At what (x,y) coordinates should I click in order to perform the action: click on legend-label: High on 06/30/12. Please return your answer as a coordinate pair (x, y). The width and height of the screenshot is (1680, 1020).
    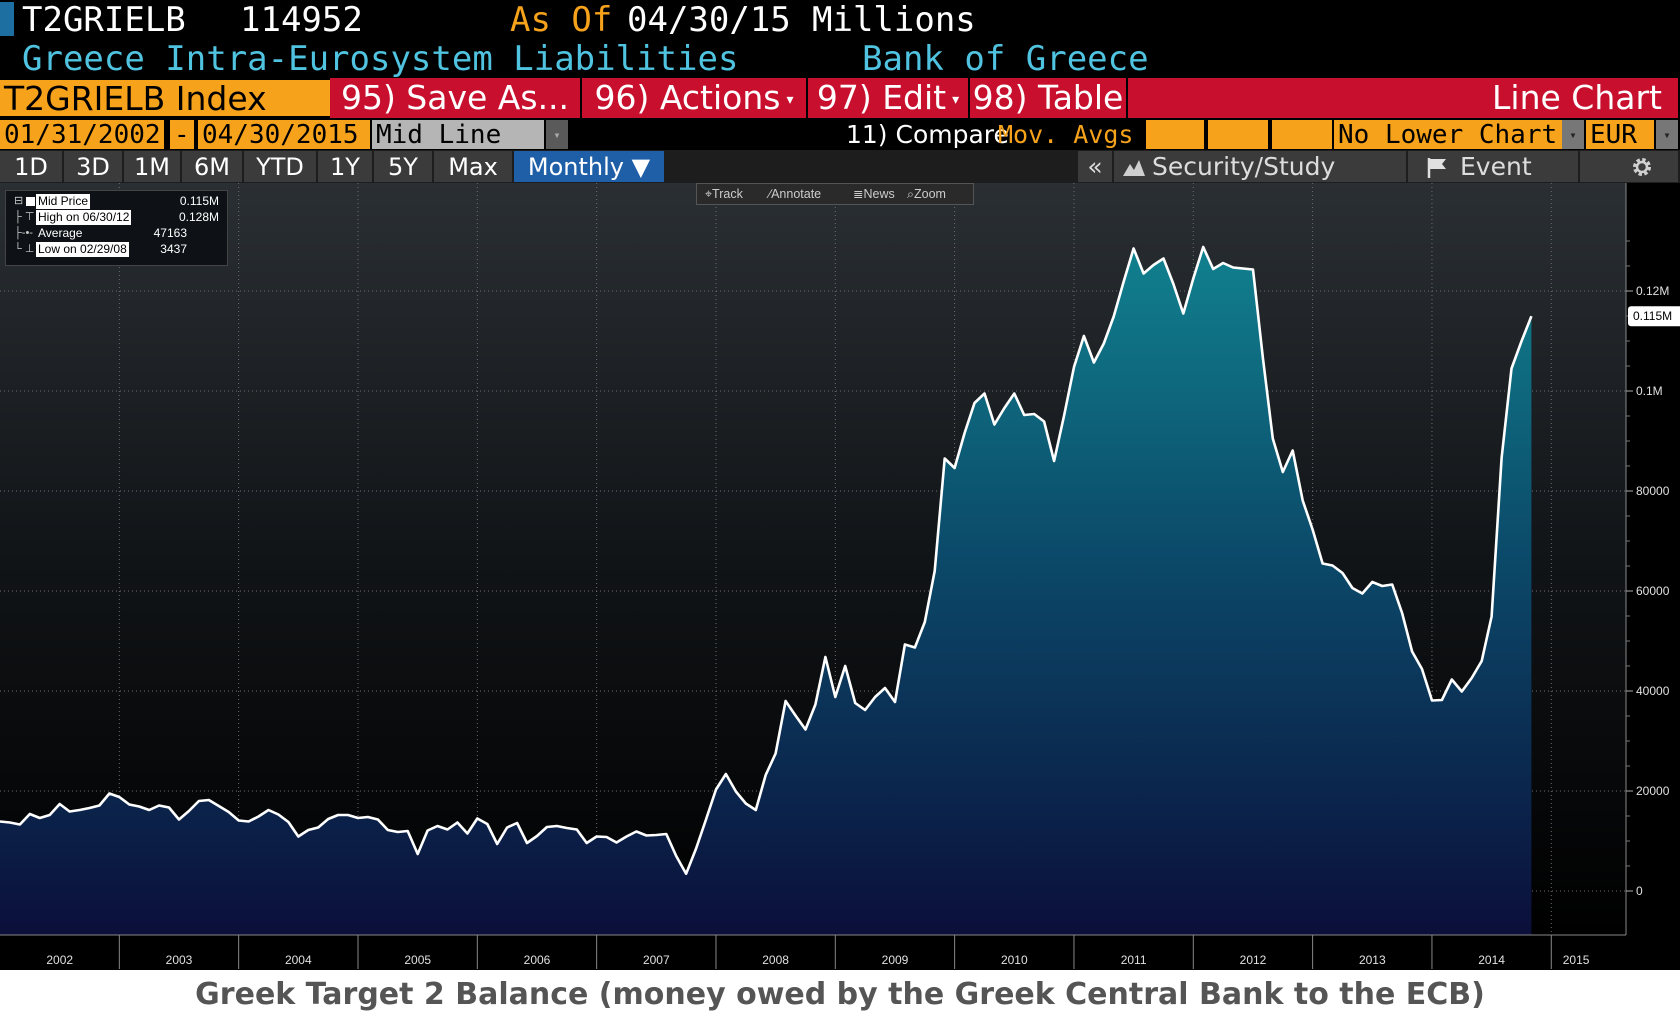
    Looking at the image, I should click on (84, 217).